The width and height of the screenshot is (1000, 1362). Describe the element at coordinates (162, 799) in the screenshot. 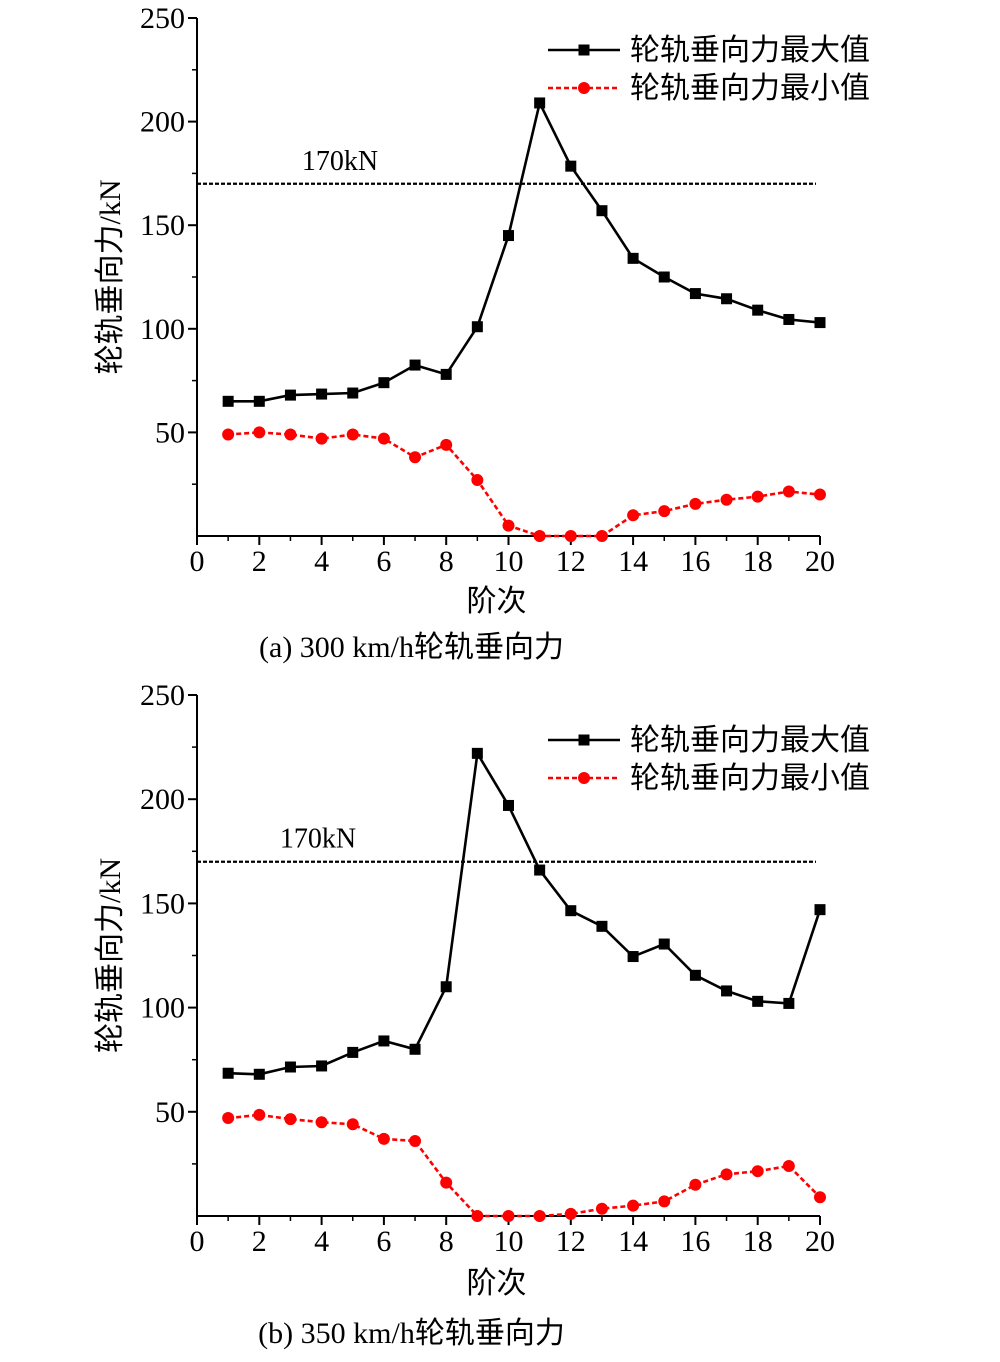

I see `y-tick-label: 200` at that location.